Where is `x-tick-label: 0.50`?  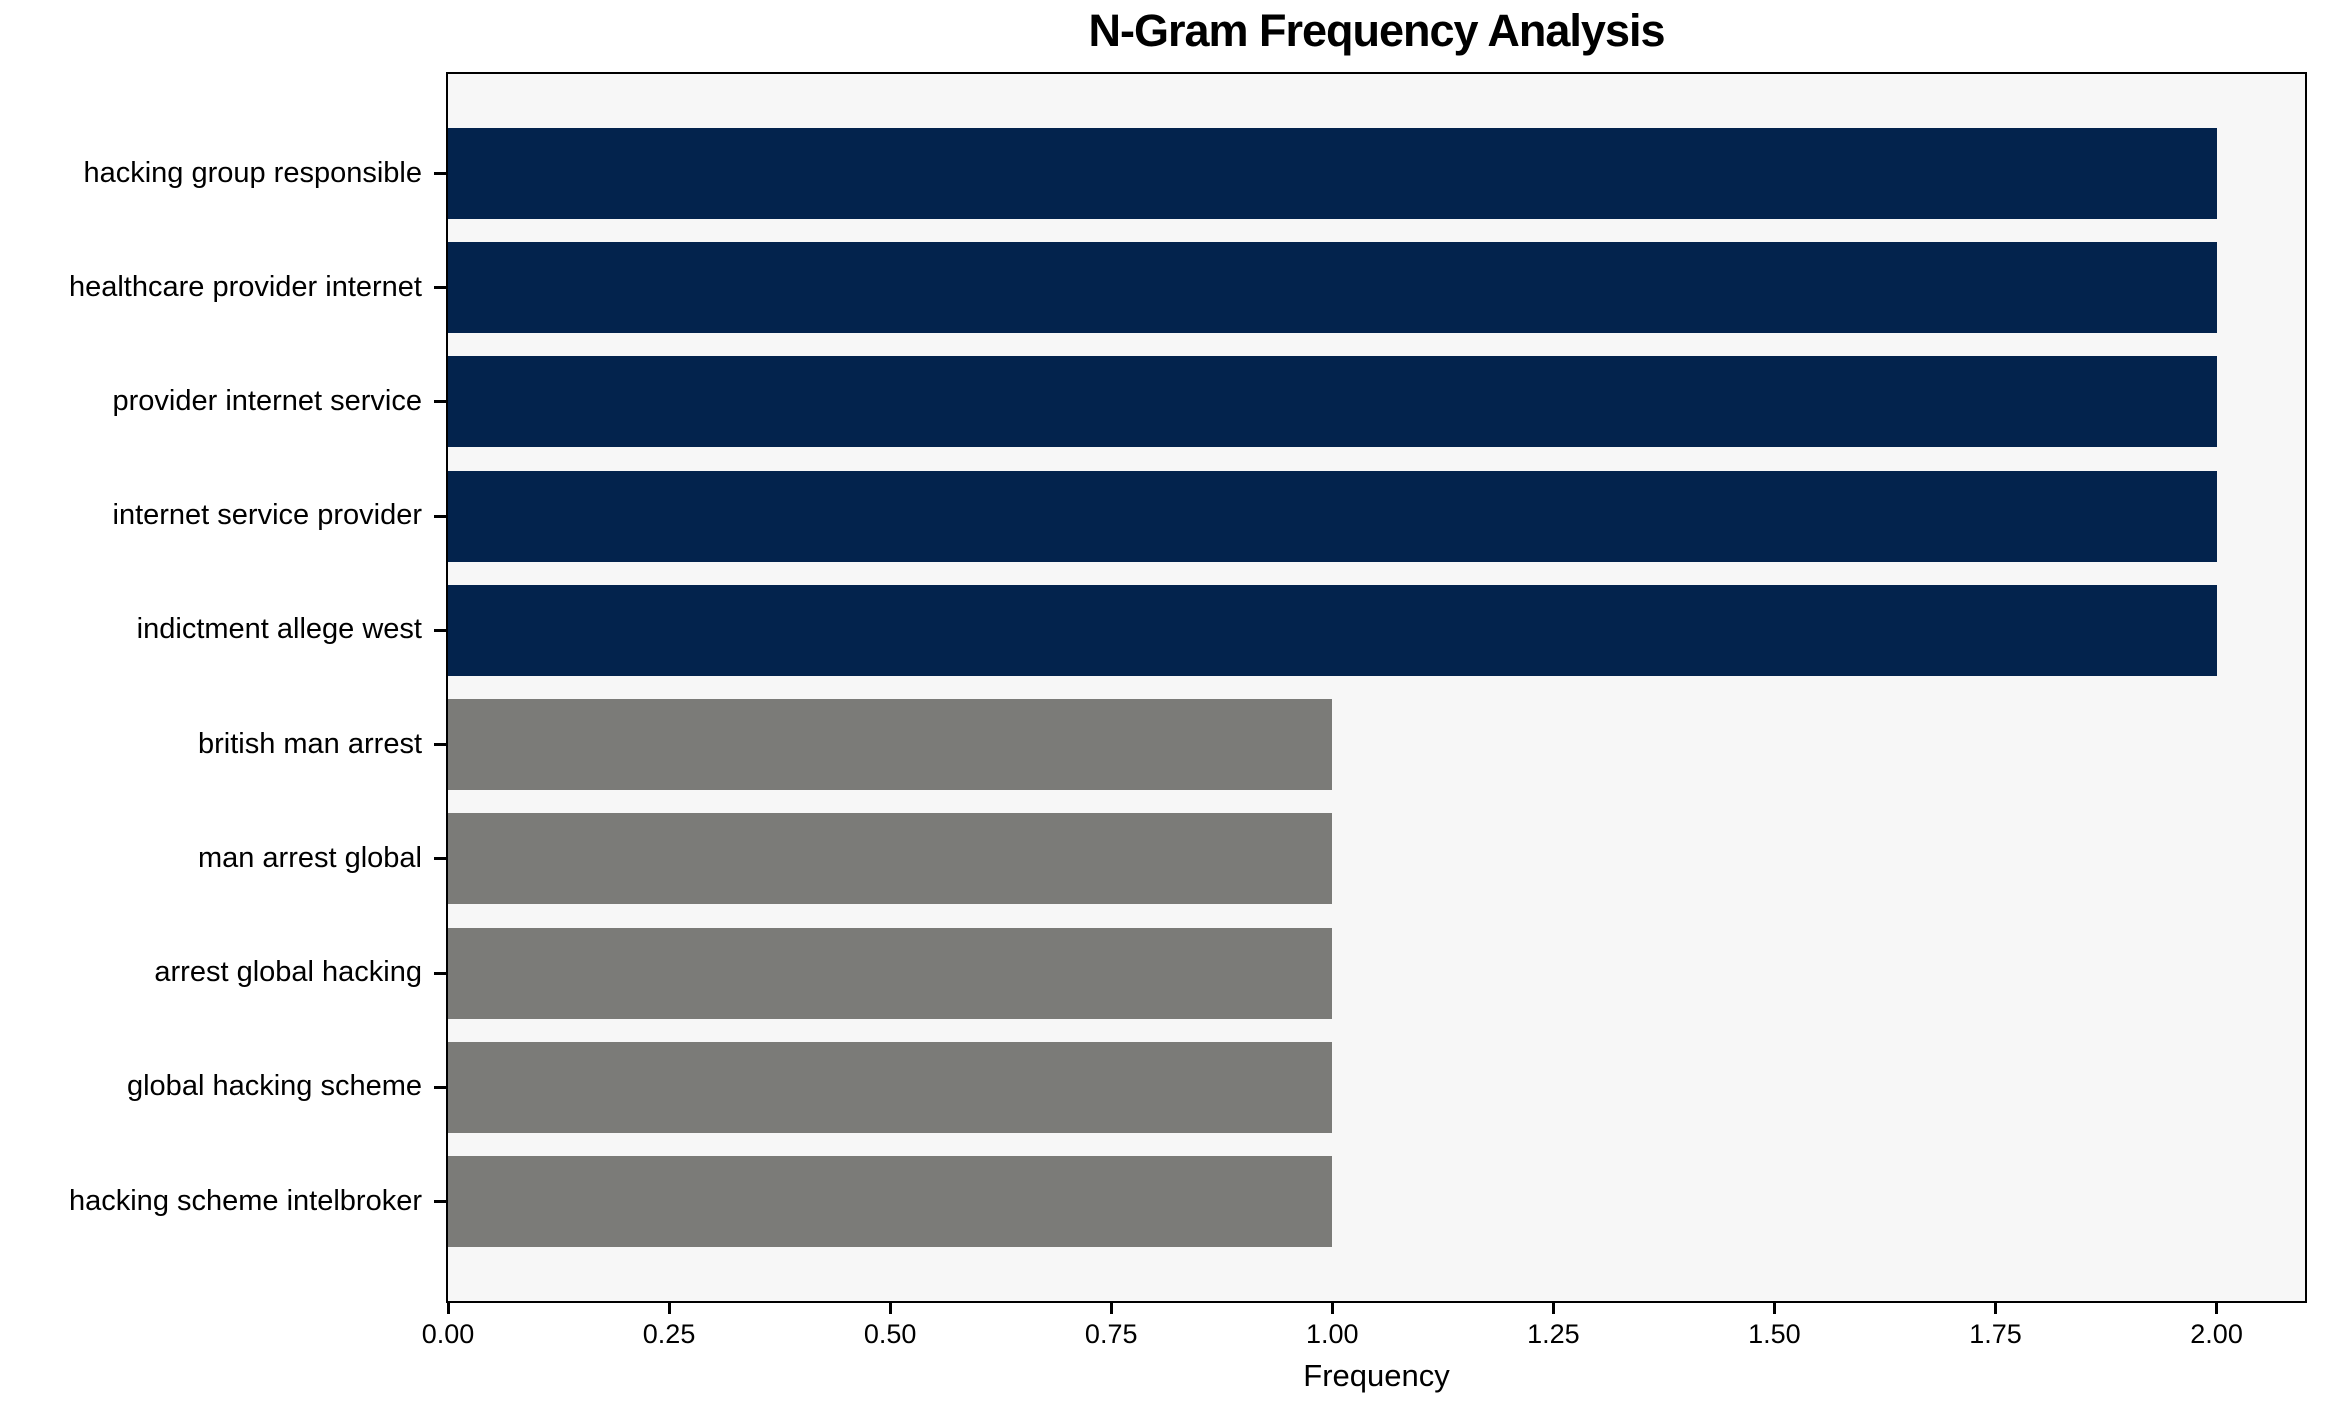 x-tick-label: 0.50 is located at coordinates (890, 1334).